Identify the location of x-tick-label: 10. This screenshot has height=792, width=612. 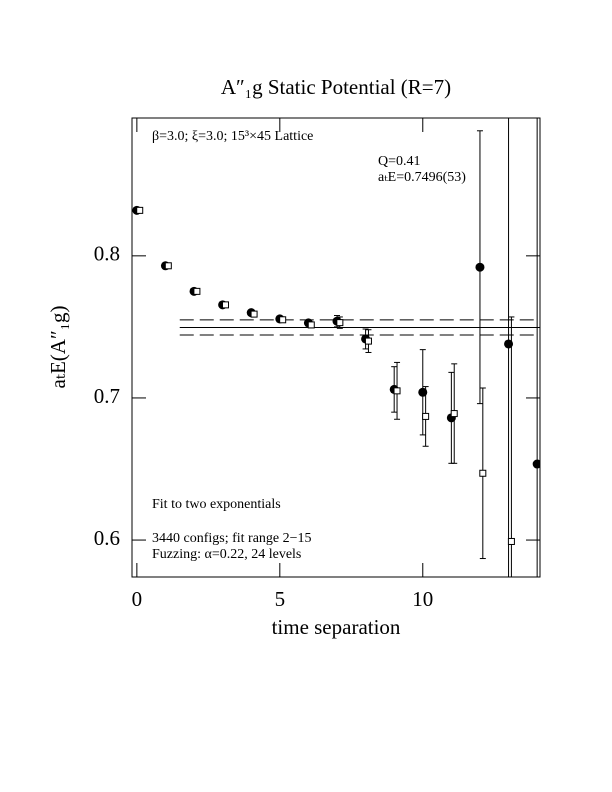
(422, 599).